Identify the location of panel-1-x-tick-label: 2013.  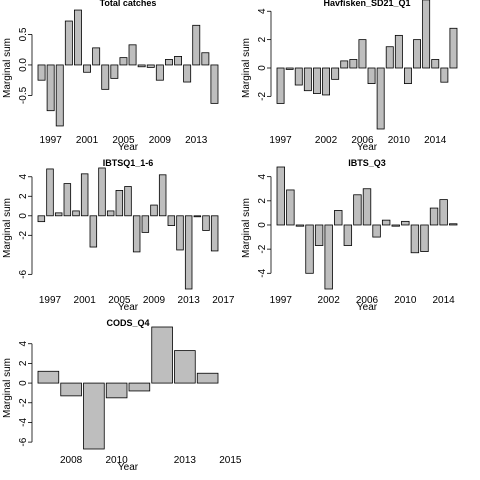
(196, 140).